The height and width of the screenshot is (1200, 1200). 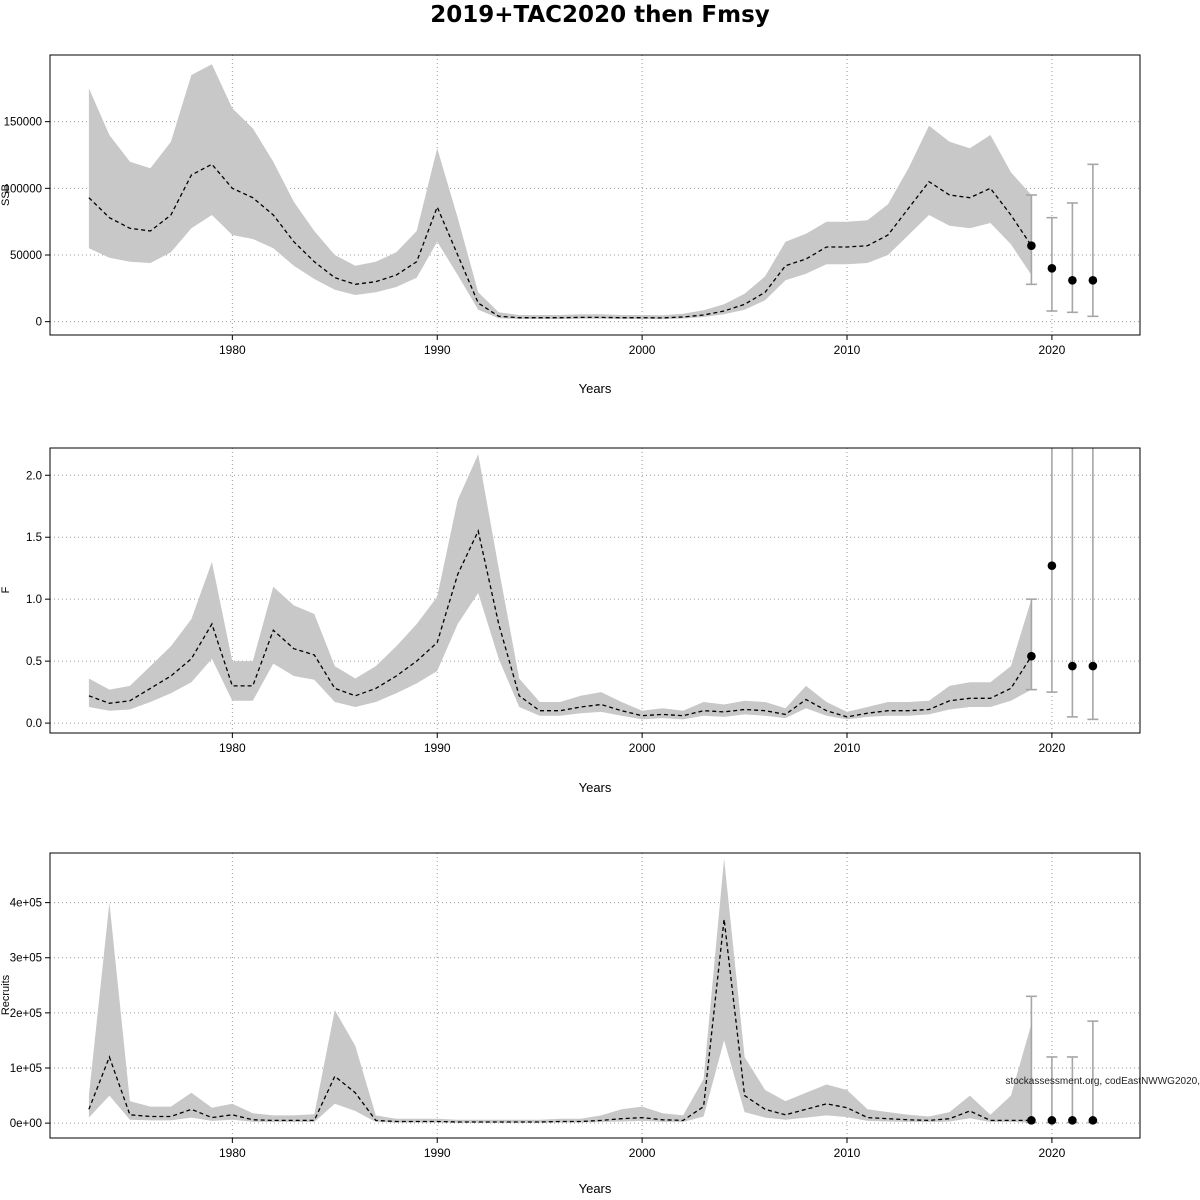 What do you see at coordinates (34, 538) in the screenshot?
I see `svg-text: 1.5` at bounding box center [34, 538].